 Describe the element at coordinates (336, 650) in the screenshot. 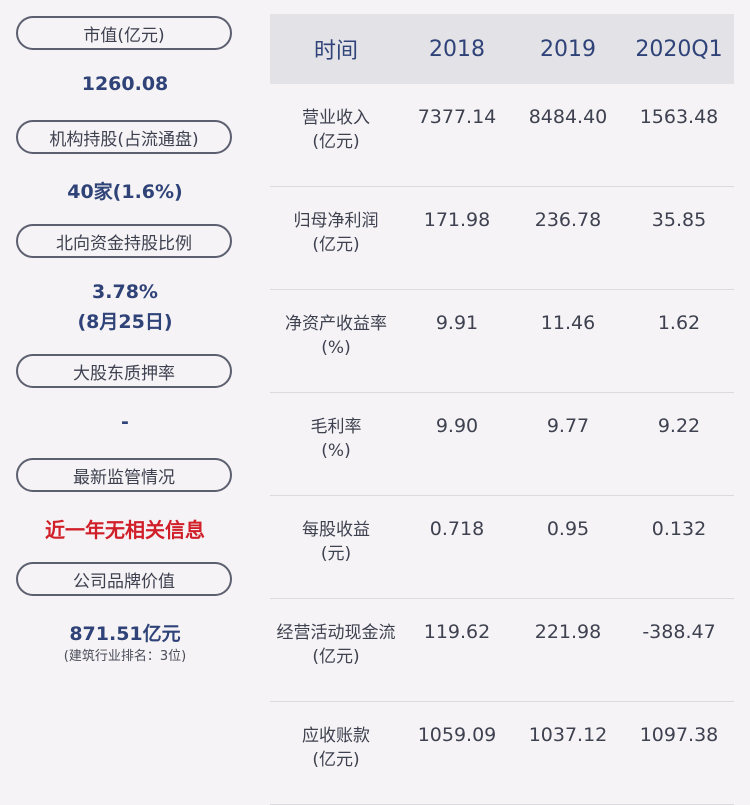

I see `row-label: 经营活动现金流 (亿元)` at that location.